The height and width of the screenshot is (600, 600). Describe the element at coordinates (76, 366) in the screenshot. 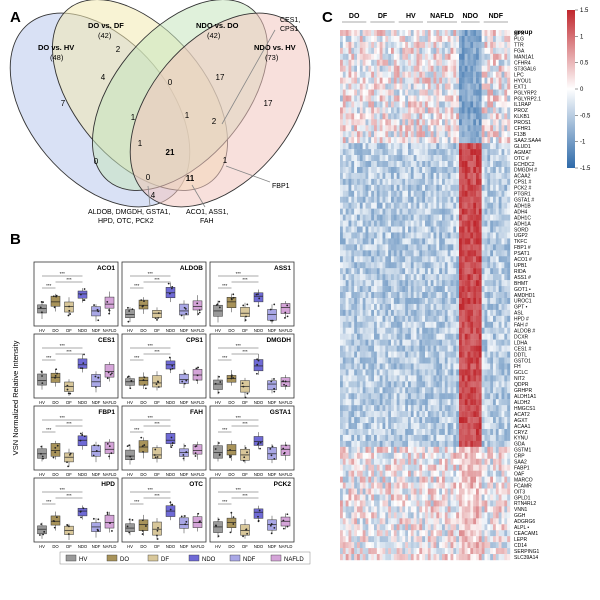

I see `boxplot-frame` at that location.